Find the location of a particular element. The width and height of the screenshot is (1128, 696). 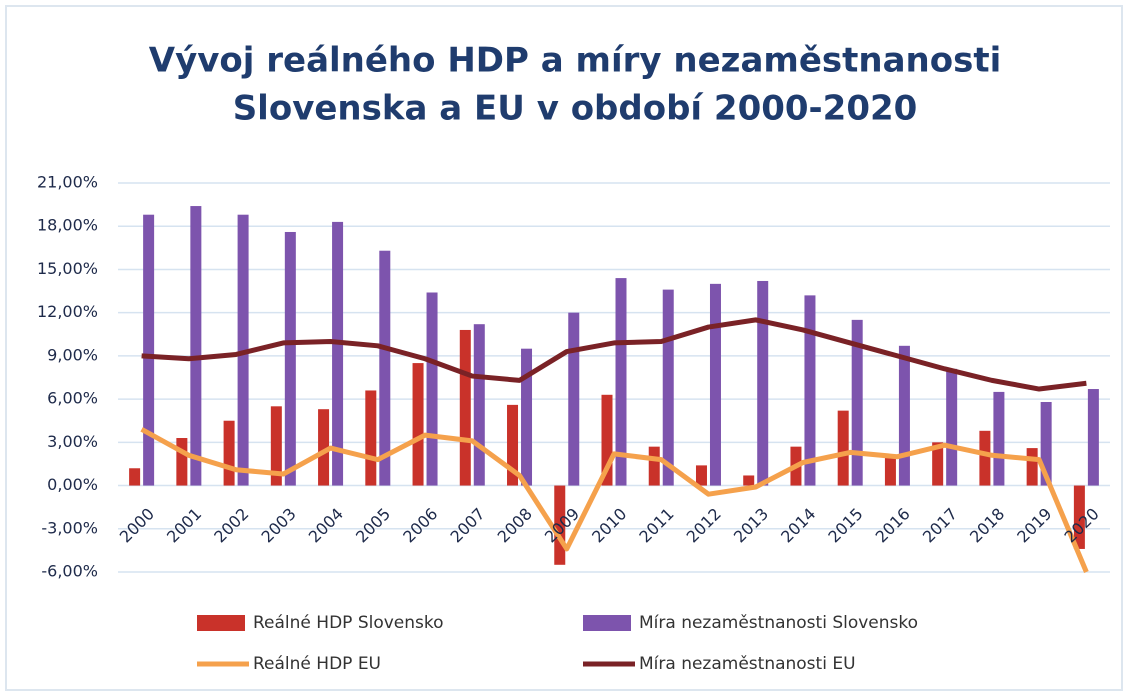

y-tick-label: 18,00% is located at coordinates (67, 225).